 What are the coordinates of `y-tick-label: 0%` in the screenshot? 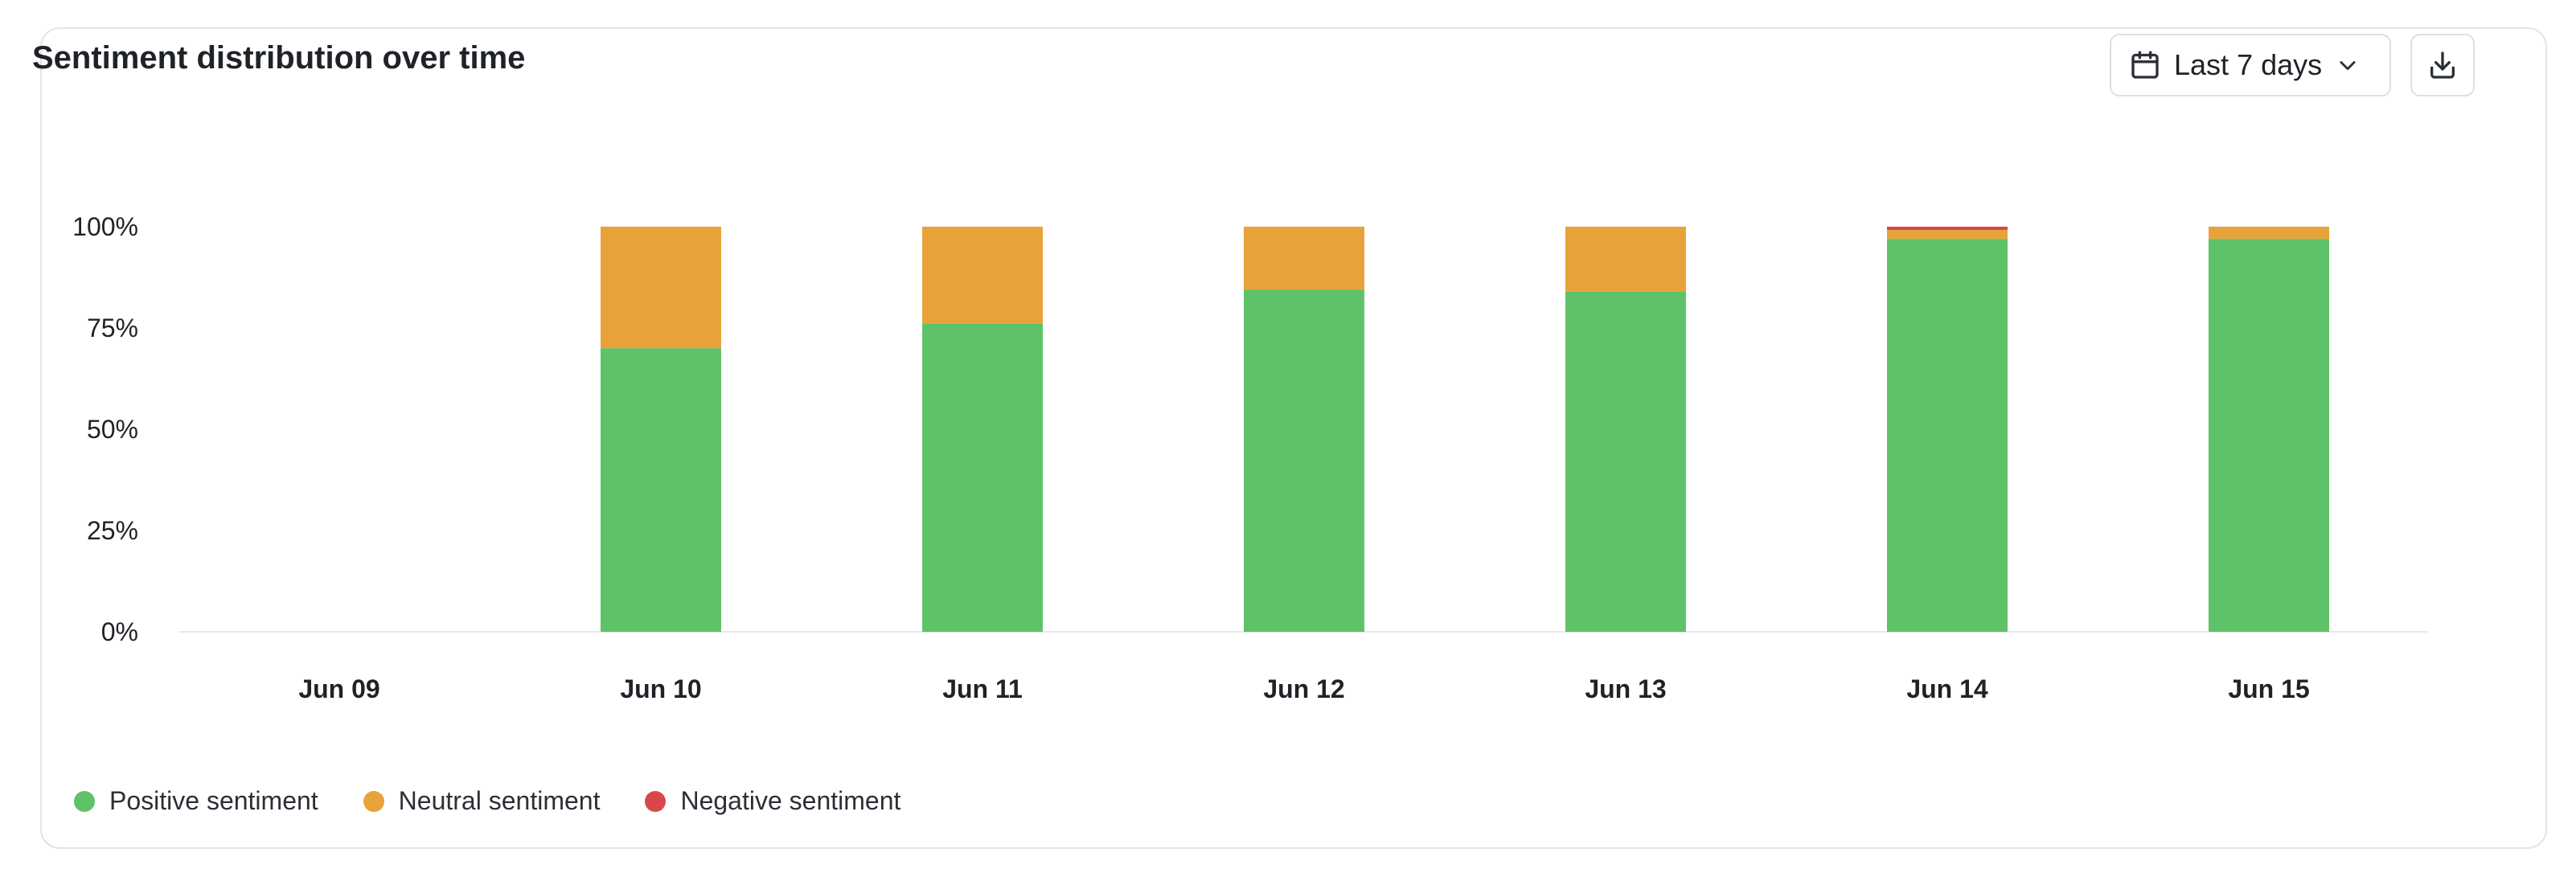 It's located at (119, 631).